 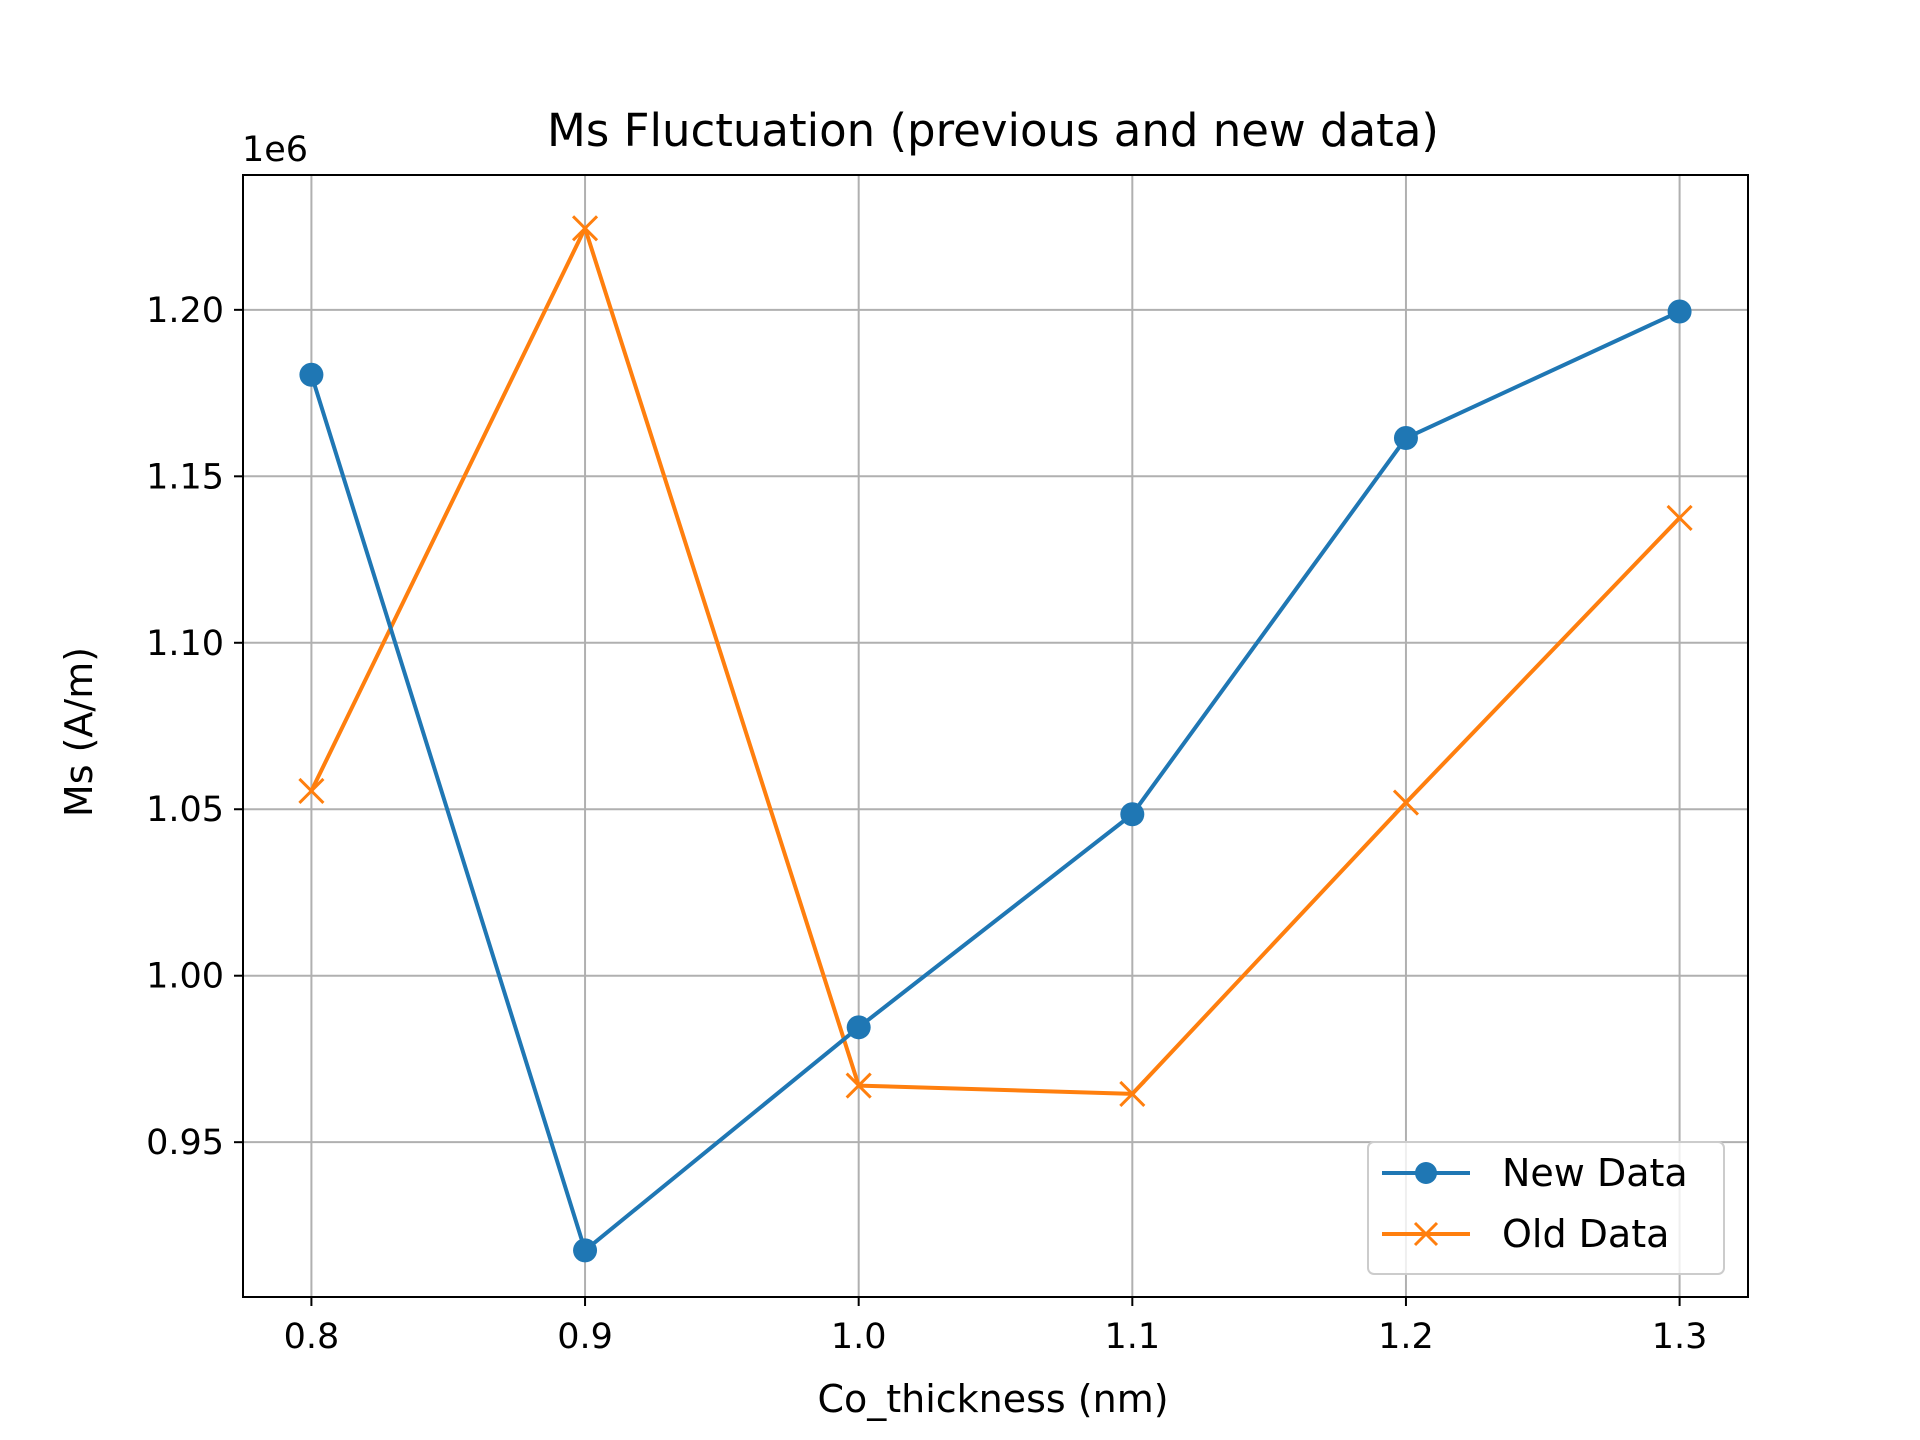 I want to click on y-offset-label: 1e6, so click(x=275, y=150).